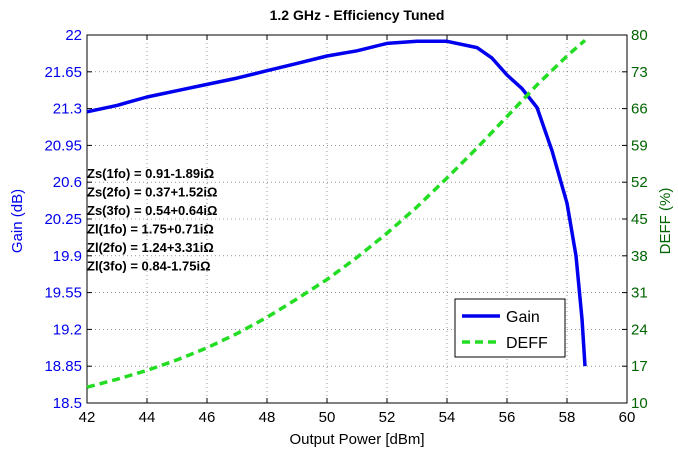 This screenshot has width=678, height=453. What do you see at coordinates (87, 417) in the screenshot?
I see `x-tick-label: 42` at bounding box center [87, 417].